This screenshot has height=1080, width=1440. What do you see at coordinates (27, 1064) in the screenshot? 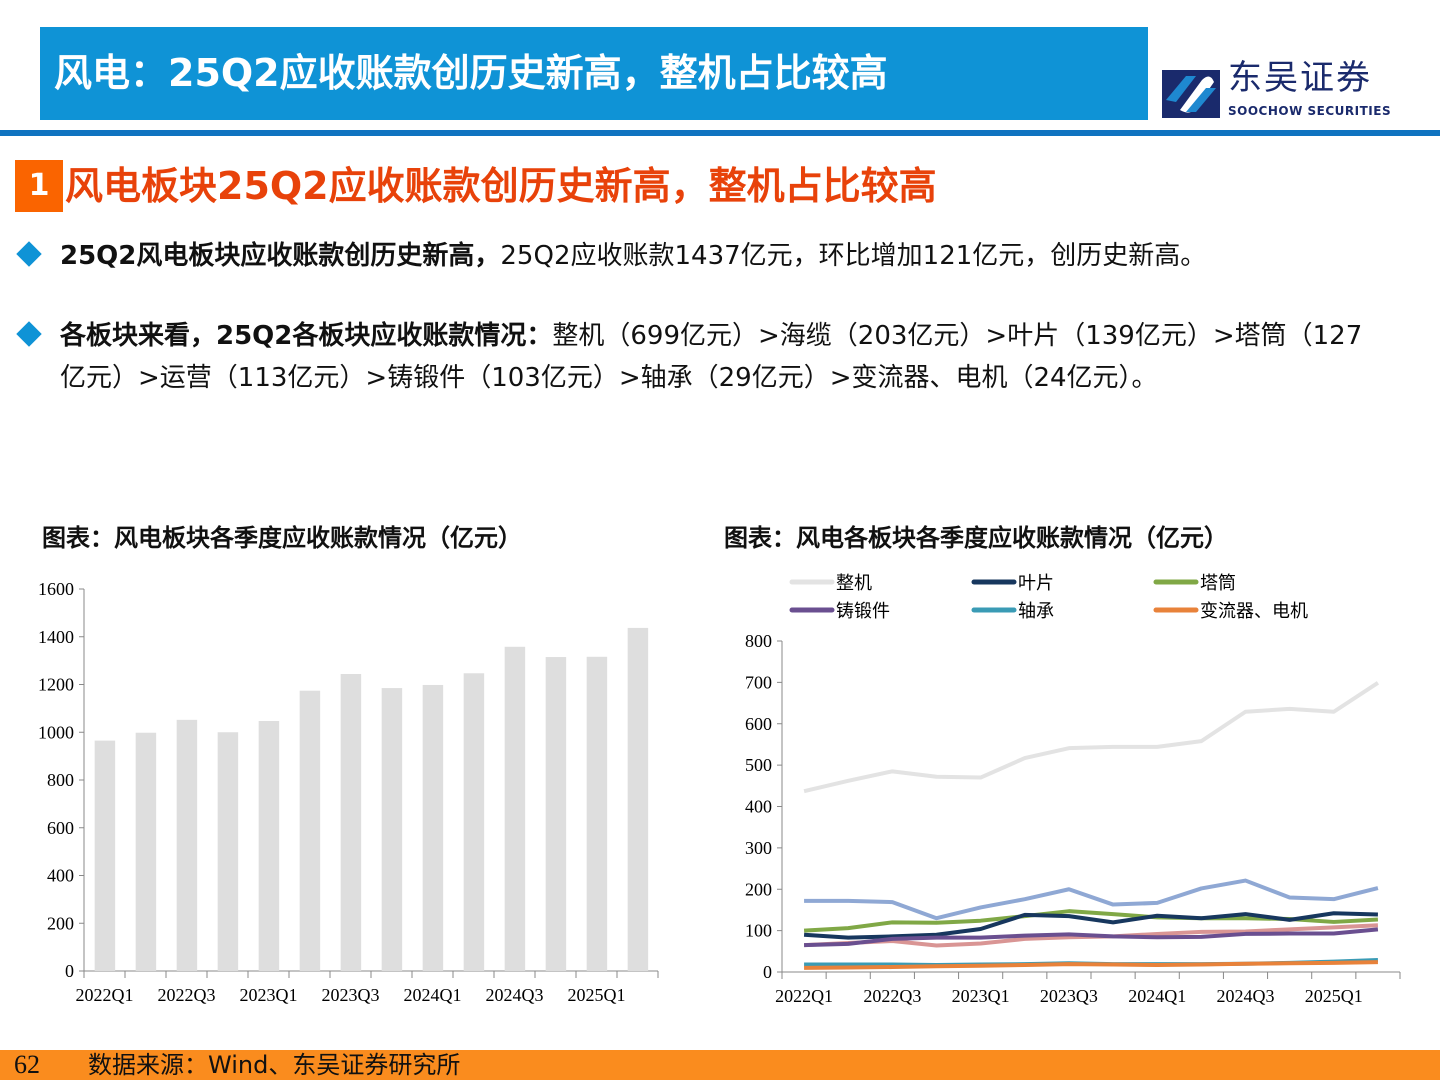
I see `page-number: 62` at bounding box center [27, 1064].